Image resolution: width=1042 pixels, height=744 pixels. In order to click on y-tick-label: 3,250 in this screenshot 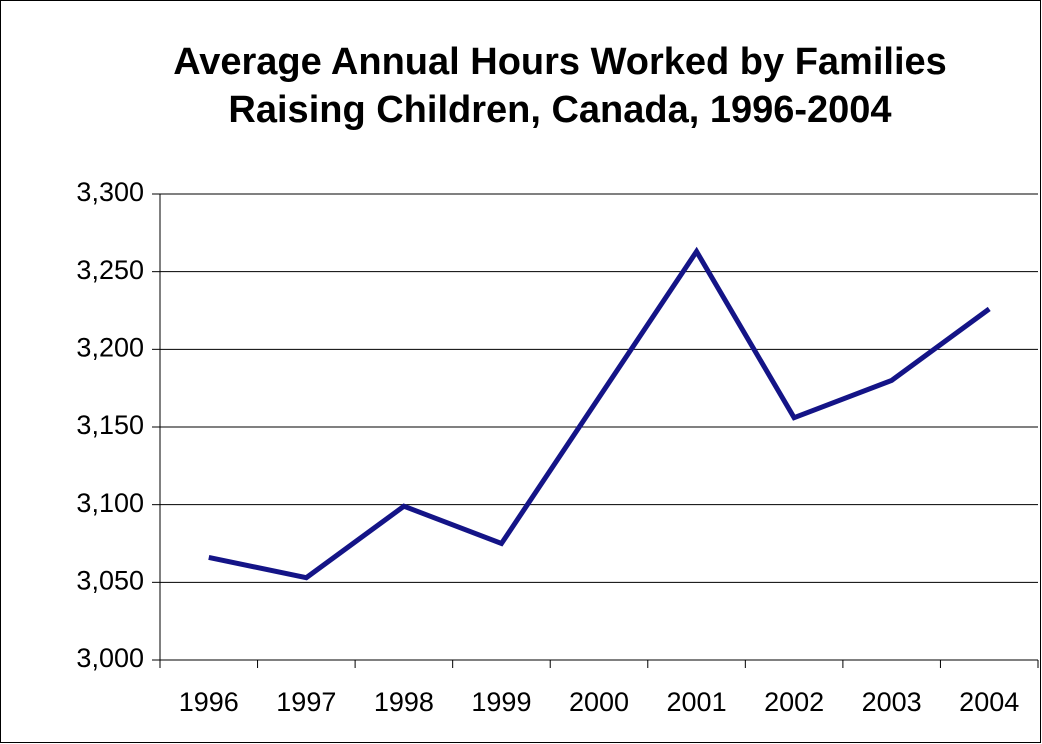, I will do `click(110, 270)`.